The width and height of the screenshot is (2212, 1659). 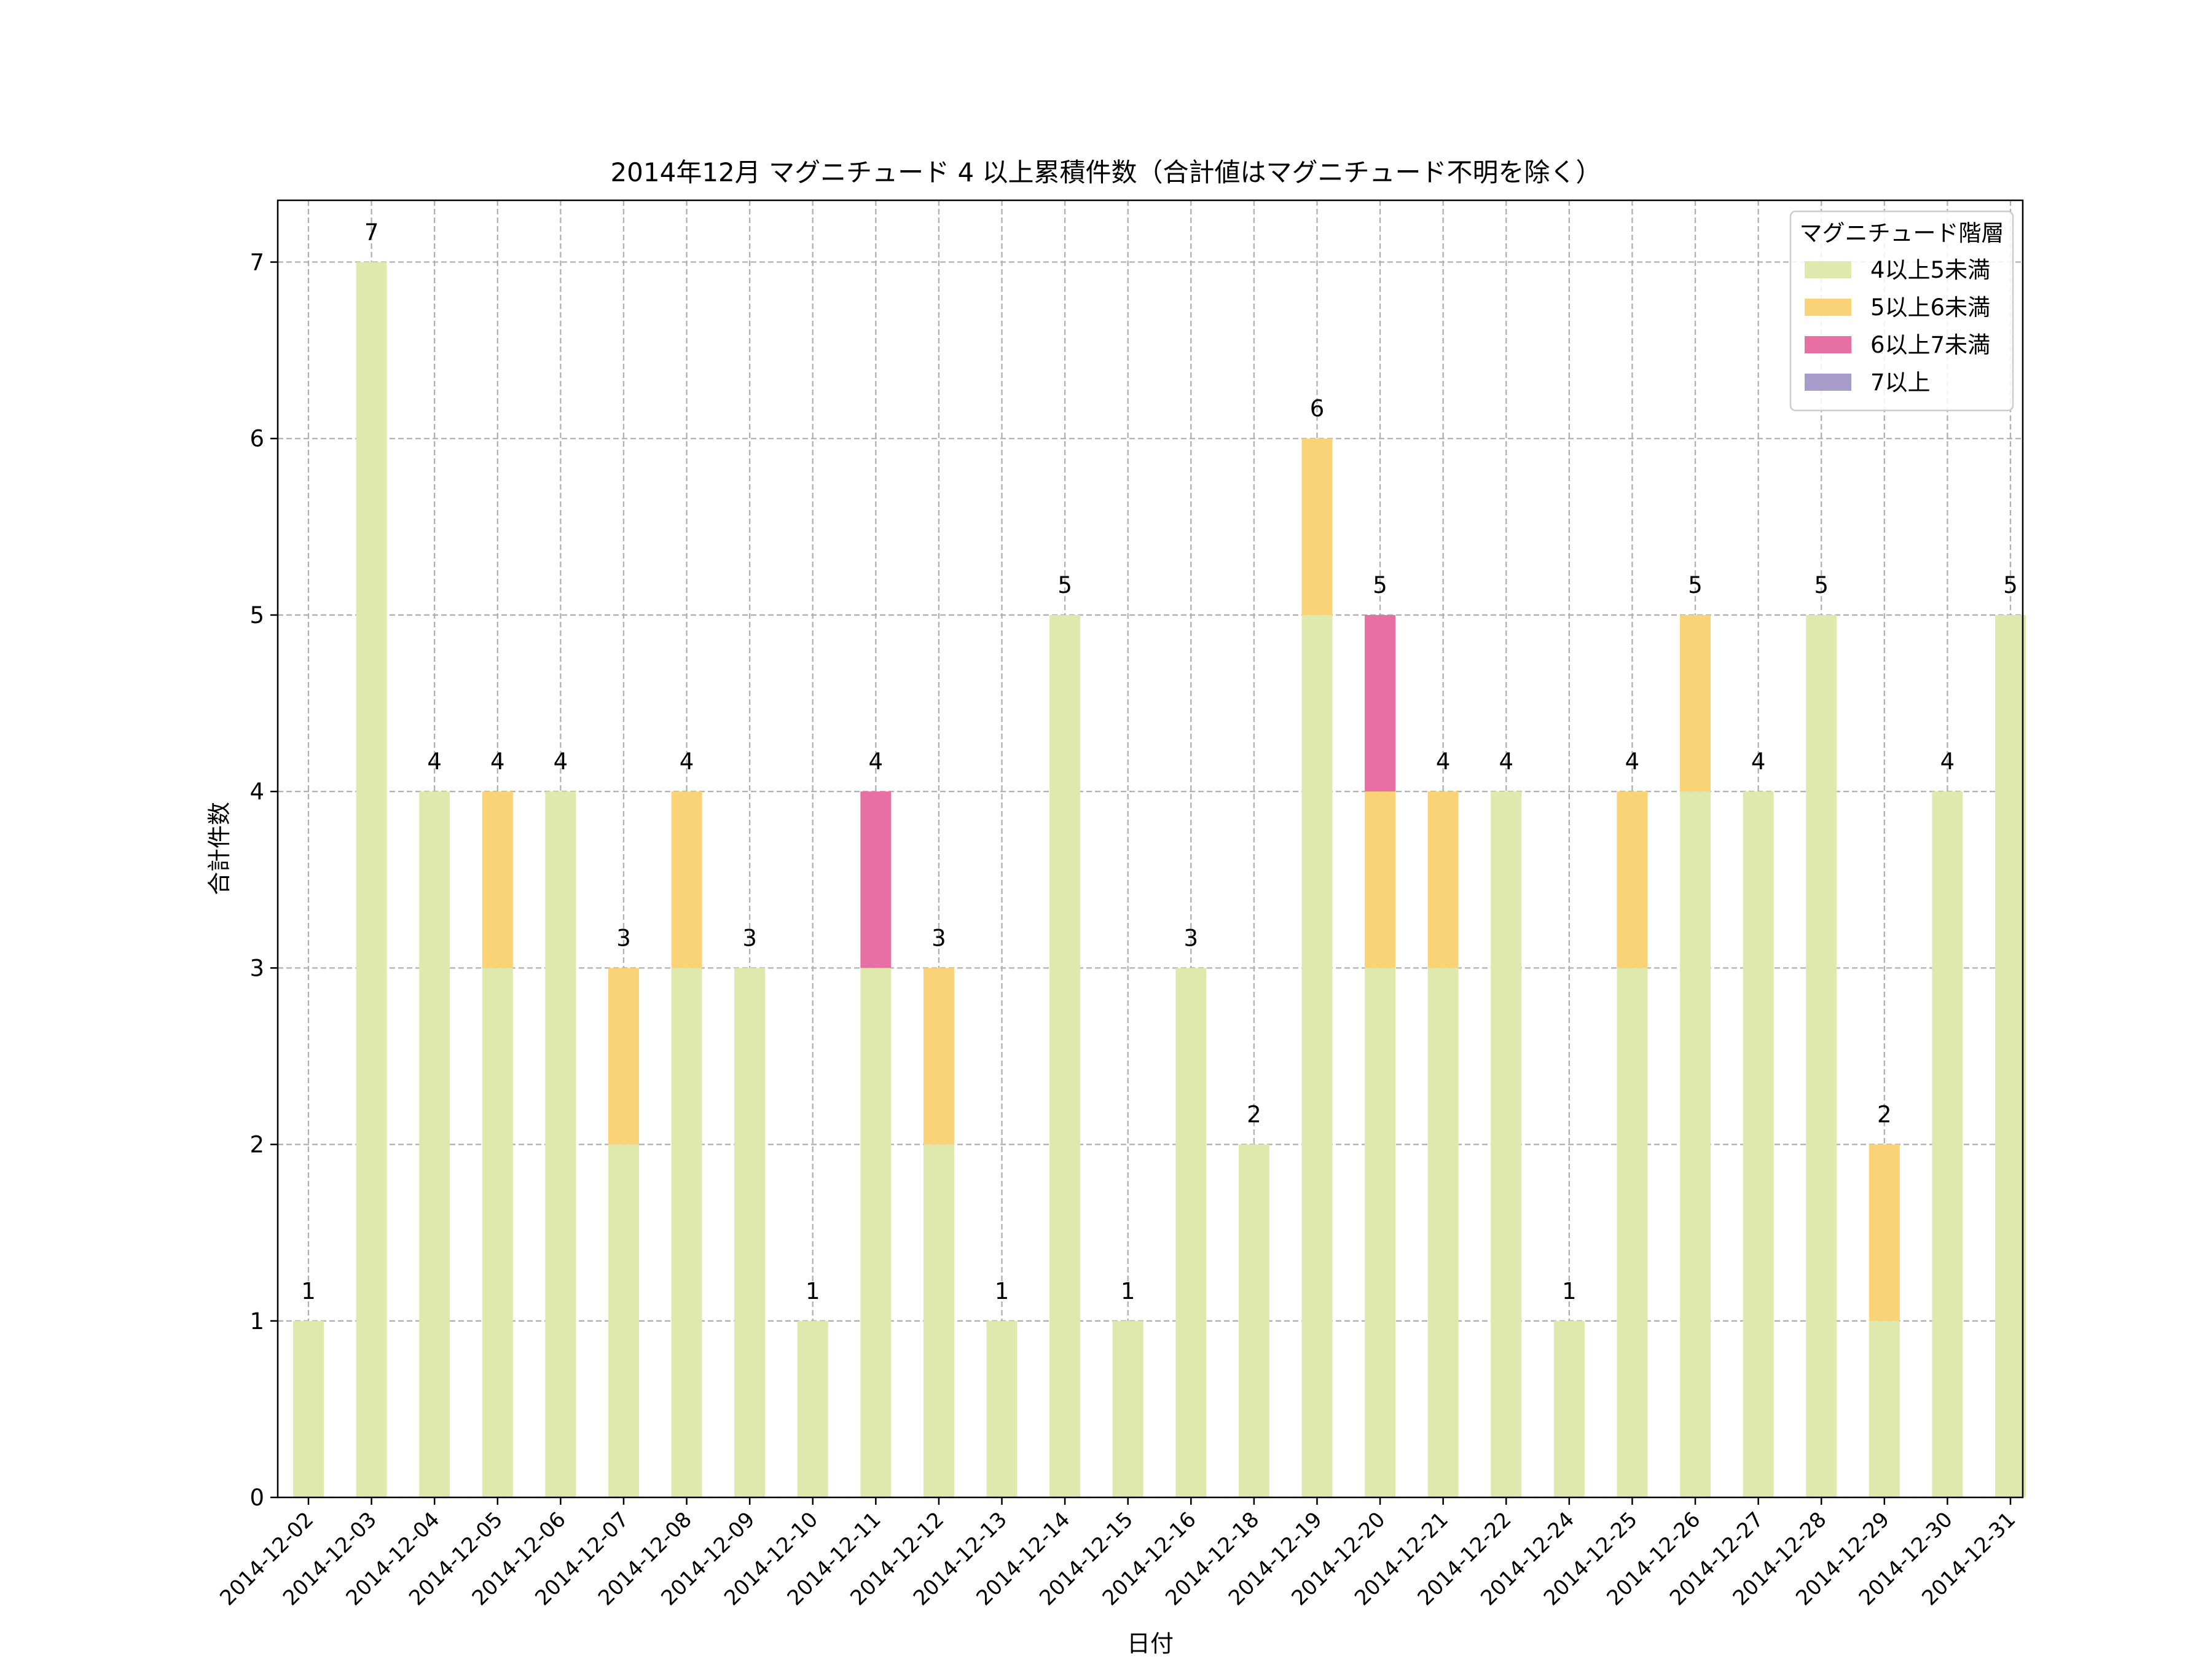 I want to click on x-axis-label: 日付, so click(x=1150, y=1643).